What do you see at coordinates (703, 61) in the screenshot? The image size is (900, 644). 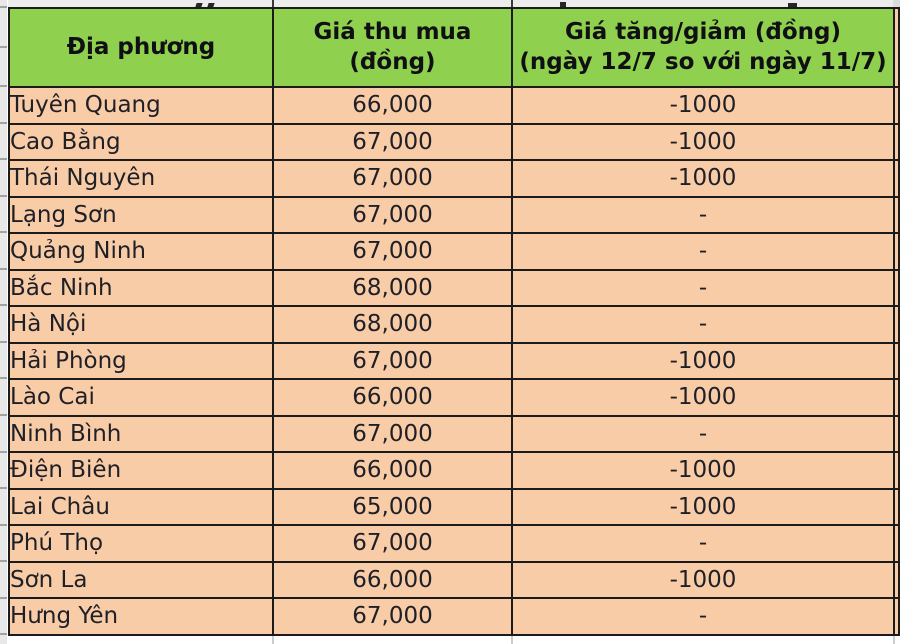 I see `header-change-line2: (ngày 12/7 so với ngày 11/7)` at bounding box center [703, 61].